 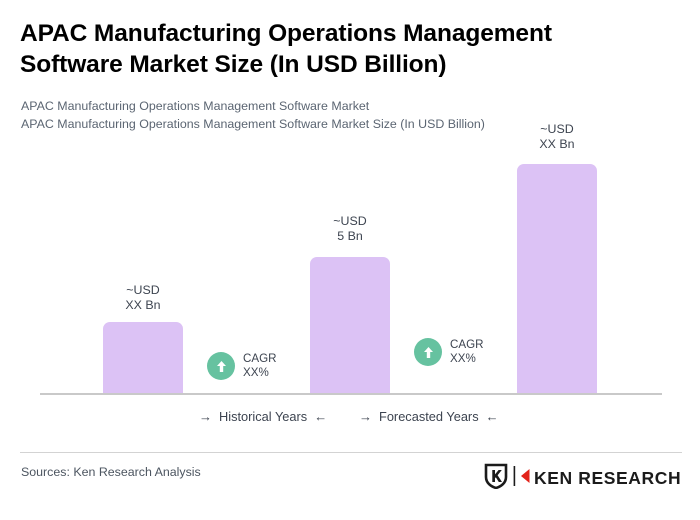 I want to click on bar-value-label-0: ~USD XX Bn, so click(x=143, y=297).